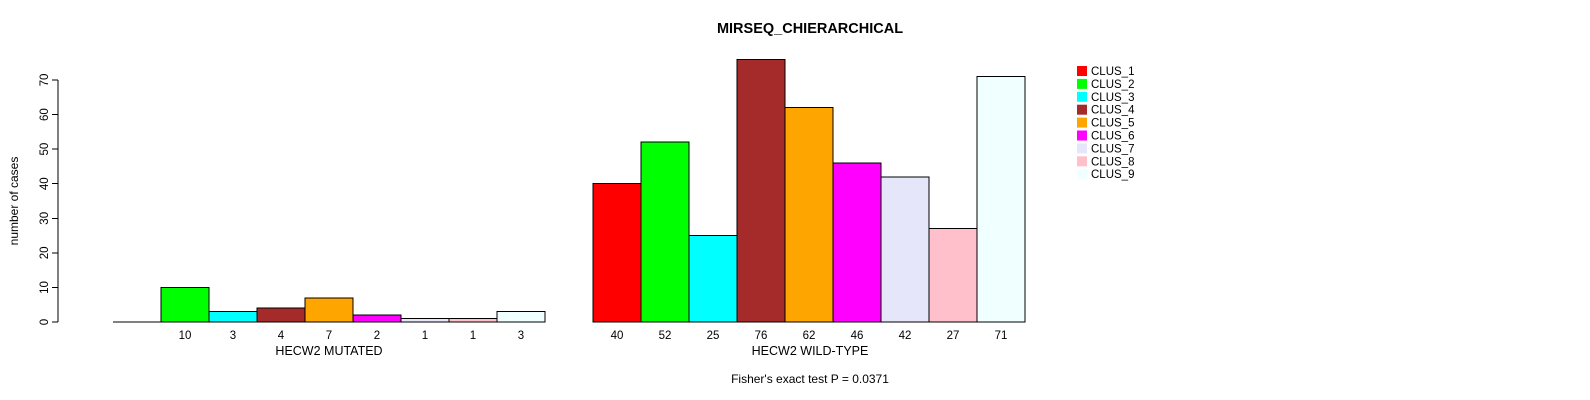 This screenshot has height=400, width=1590. Describe the element at coordinates (1112, 162) in the screenshot. I see `legend-label-CLUS_8: CLUS_8` at that location.